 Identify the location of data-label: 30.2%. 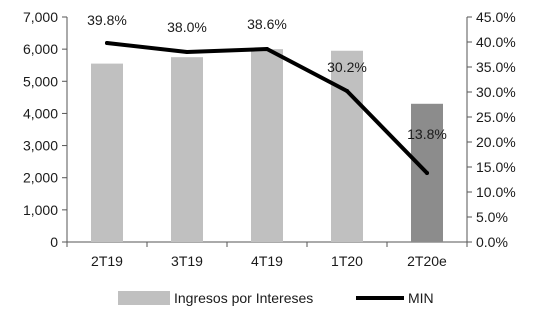
(347, 67).